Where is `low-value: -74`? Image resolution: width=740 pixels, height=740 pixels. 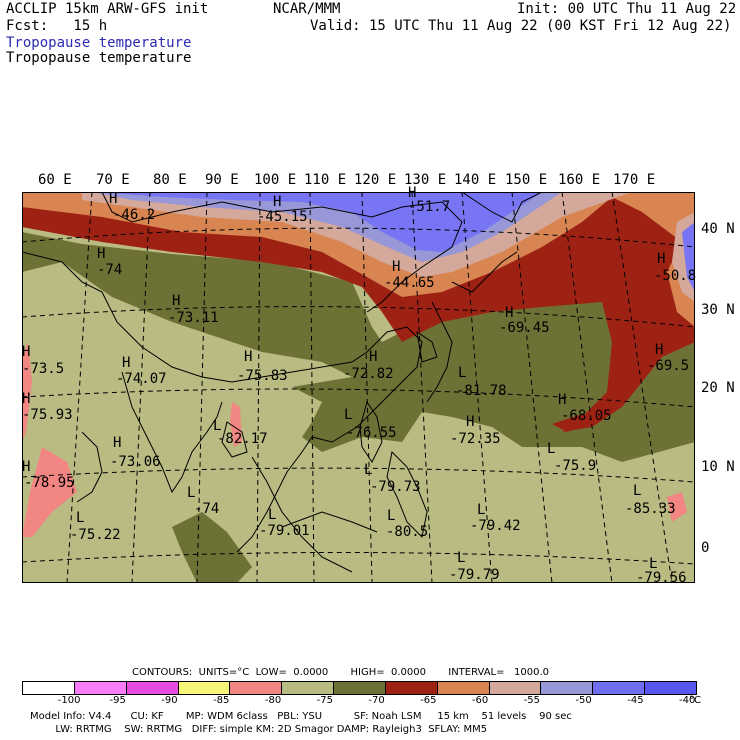 low-value: -74 is located at coordinates (207, 509).